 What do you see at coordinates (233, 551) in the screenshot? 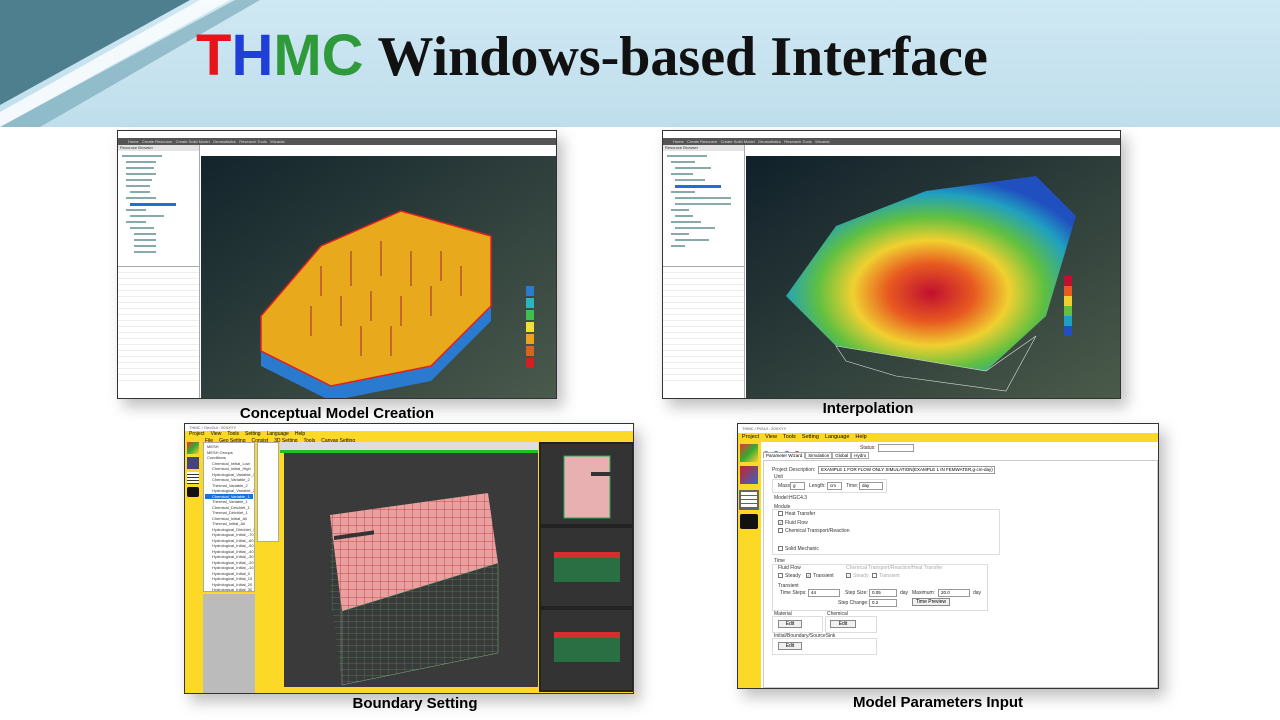
I see `tree-item: Hydrological_Initial_-40` at bounding box center [233, 551].